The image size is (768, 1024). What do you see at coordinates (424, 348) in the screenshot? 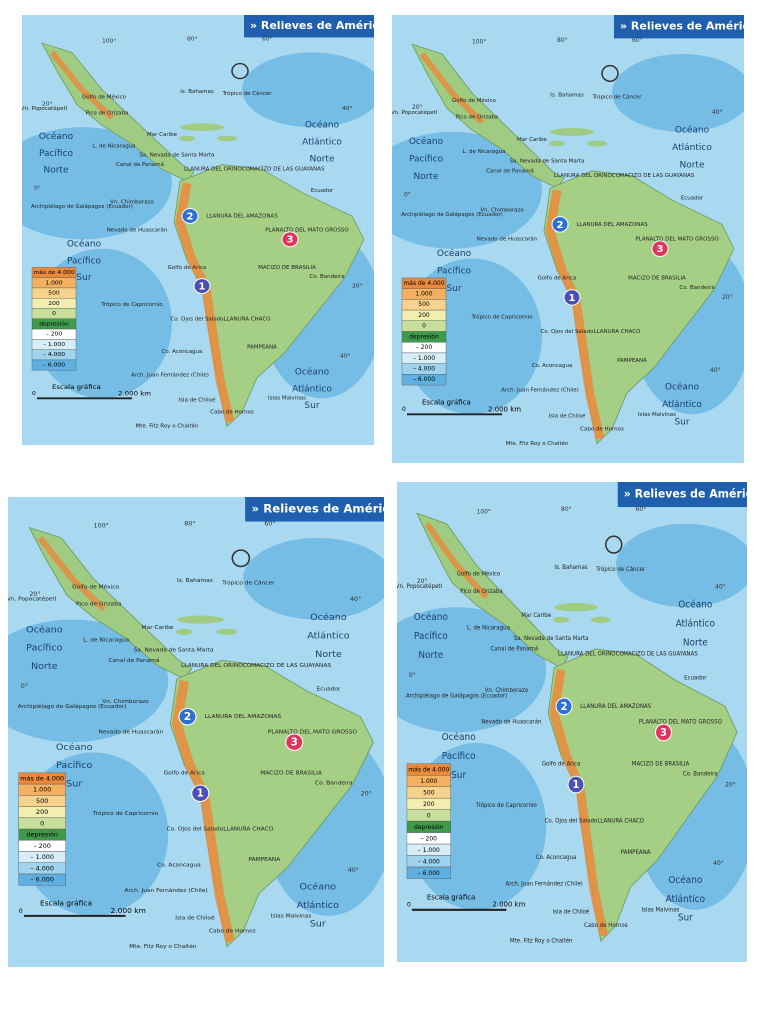
I see `legend-label: – 200` at bounding box center [424, 348].